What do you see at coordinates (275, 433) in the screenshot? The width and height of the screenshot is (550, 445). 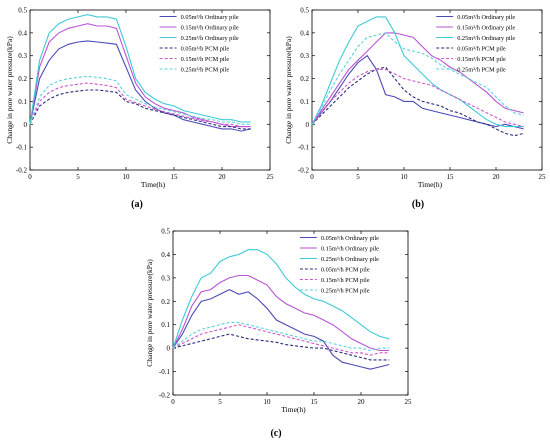 I see `panel-caption: (c)` at bounding box center [275, 433].